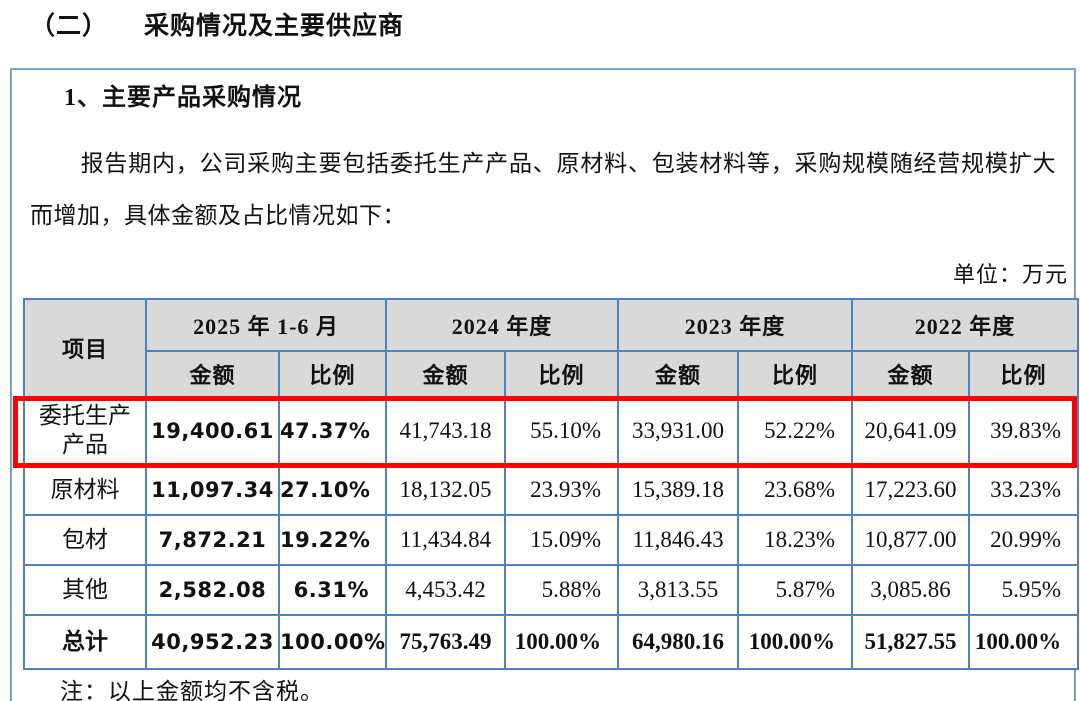  Describe the element at coordinates (795, 490) in the screenshot. I see `cell-ratio: 23.68%` at that location.